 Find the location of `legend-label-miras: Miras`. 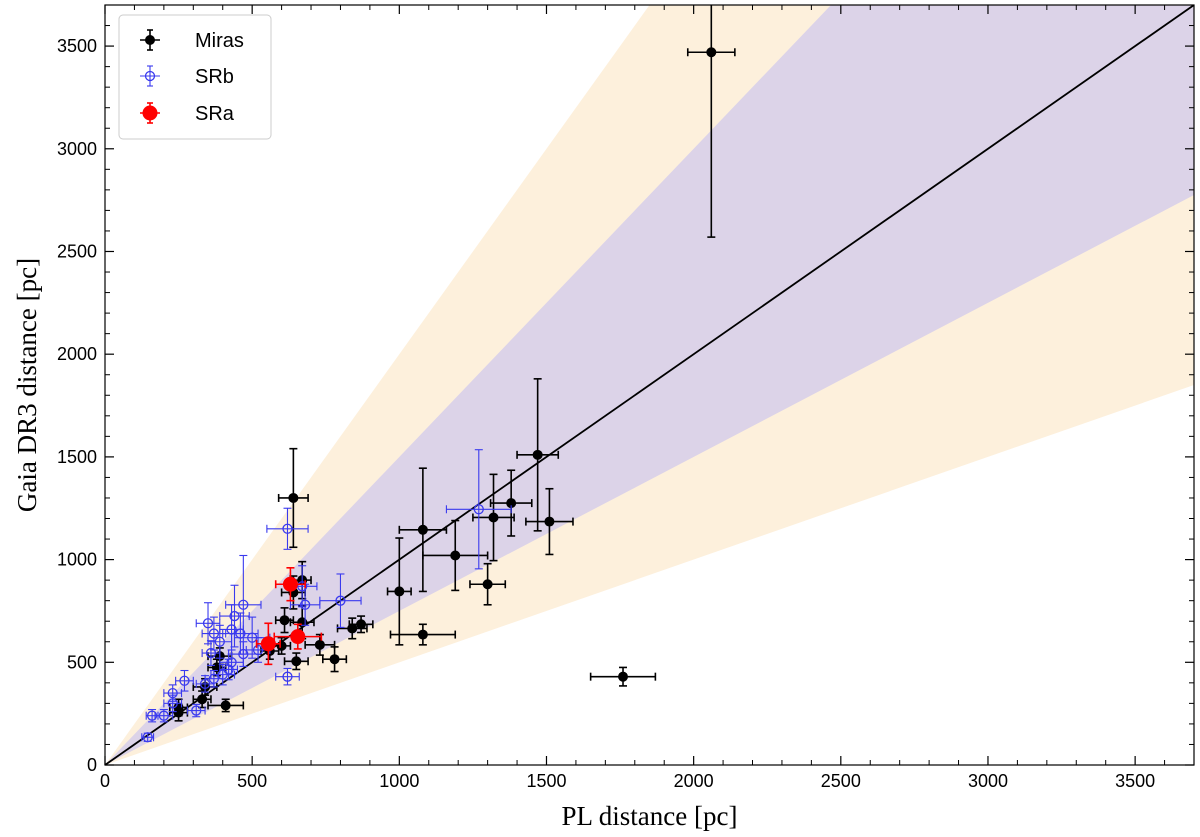

legend-label-miras: Miras is located at coordinates (219, 41).